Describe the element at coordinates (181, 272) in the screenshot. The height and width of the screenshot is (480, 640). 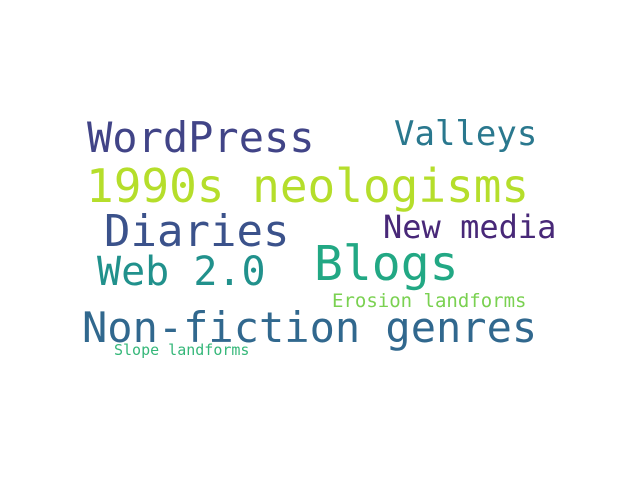
I see `word-web-2-0: Web 2.0` at that location.